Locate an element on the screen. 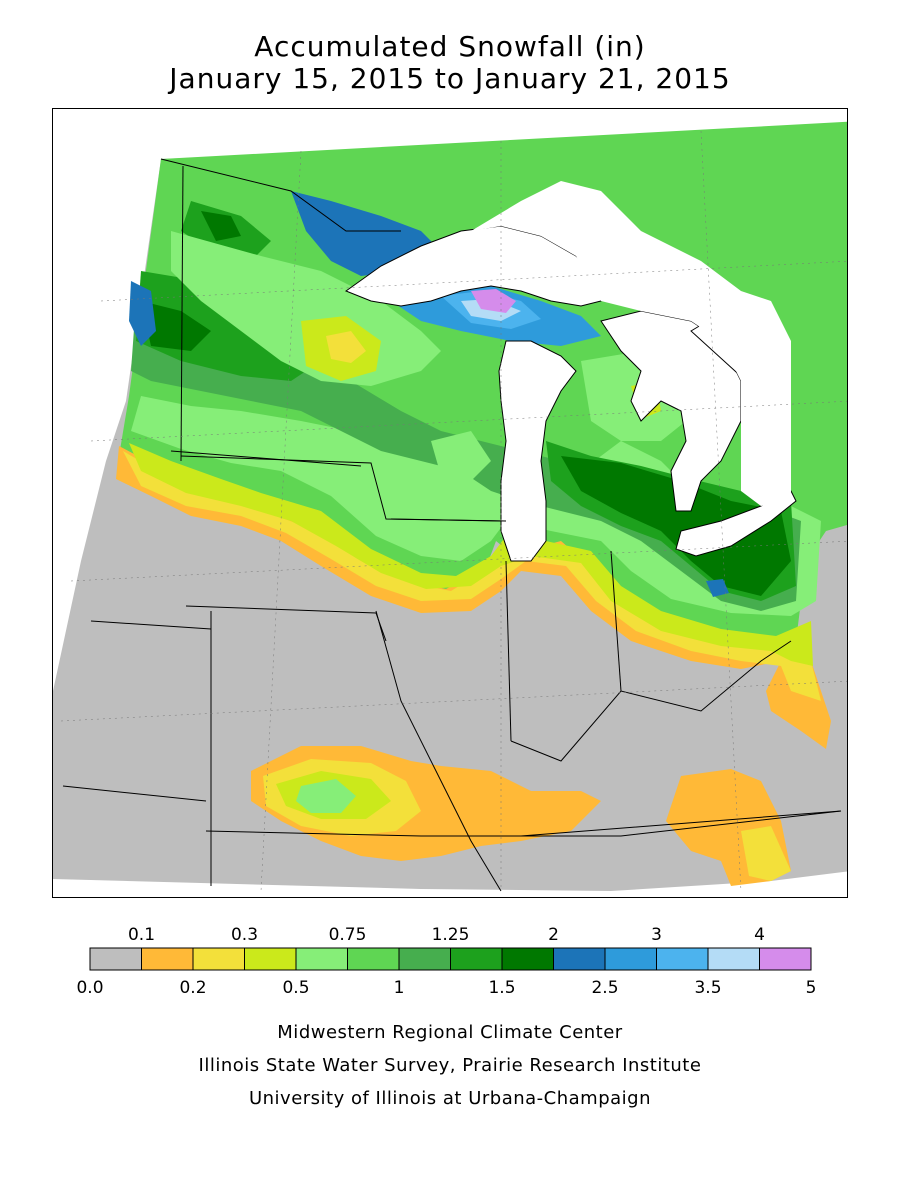  legend-bottom-label-0: 0.0 is located at coordinates (89, 988).